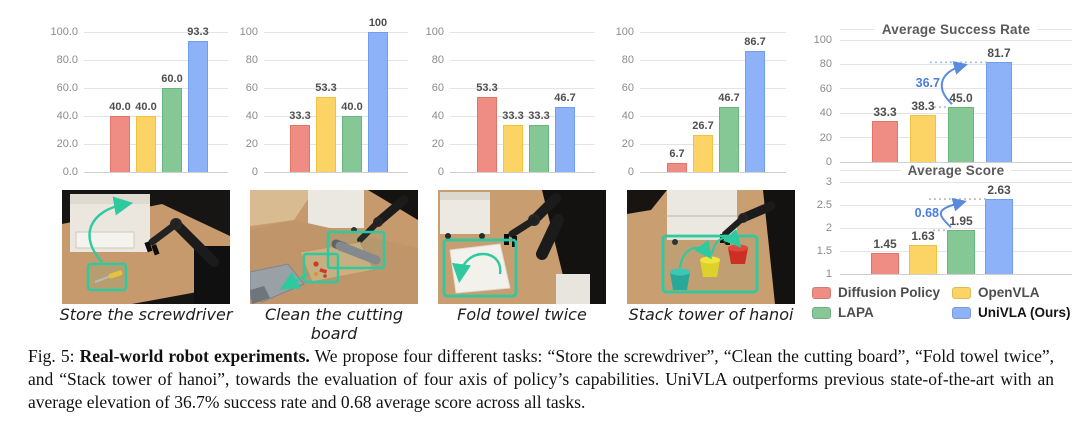 The height and width of the screenshot is (429, 1080). What do you see at coordinates (248, 32) in the screenshot?
I see `ytick-clean-the-cutting-board: 100` at bounding box center [248, 32].